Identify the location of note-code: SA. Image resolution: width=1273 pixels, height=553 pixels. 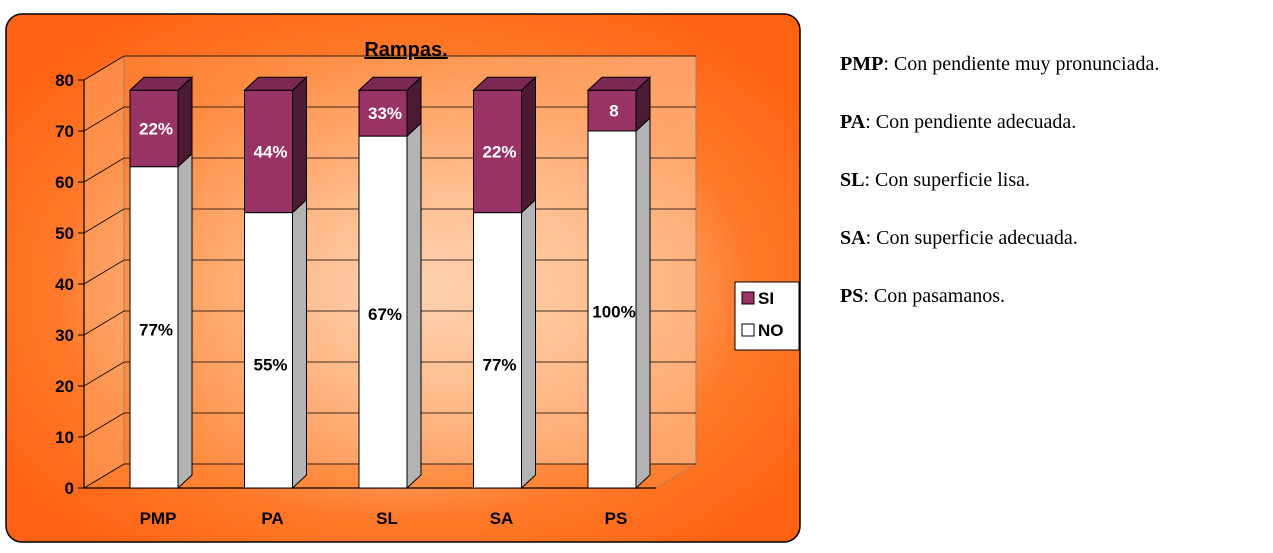
(853, 238).